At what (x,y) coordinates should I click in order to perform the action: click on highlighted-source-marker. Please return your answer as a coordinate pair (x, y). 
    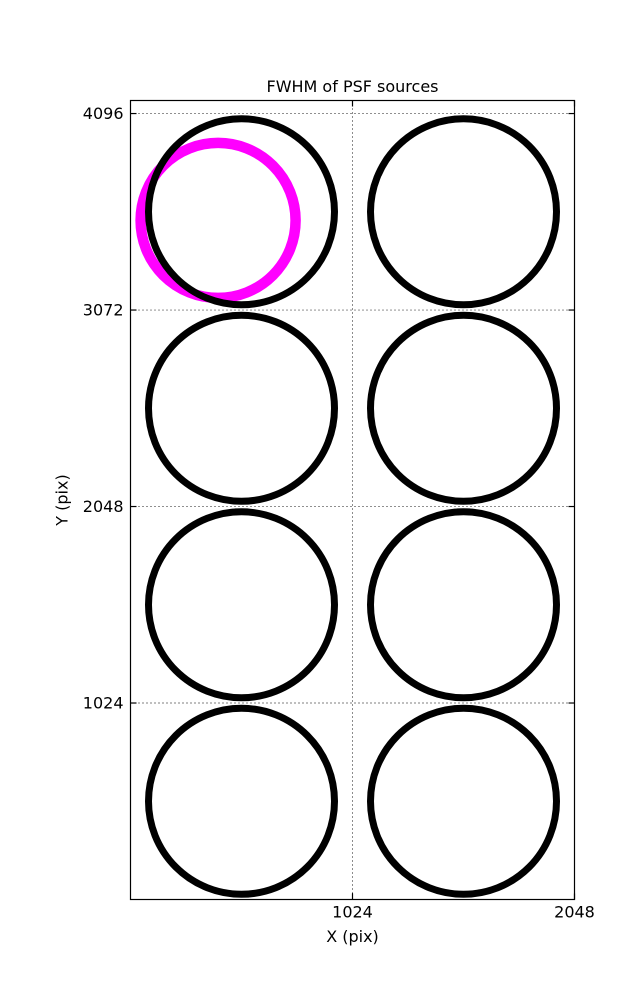
    Looking at the image, I should click on (218, 220).